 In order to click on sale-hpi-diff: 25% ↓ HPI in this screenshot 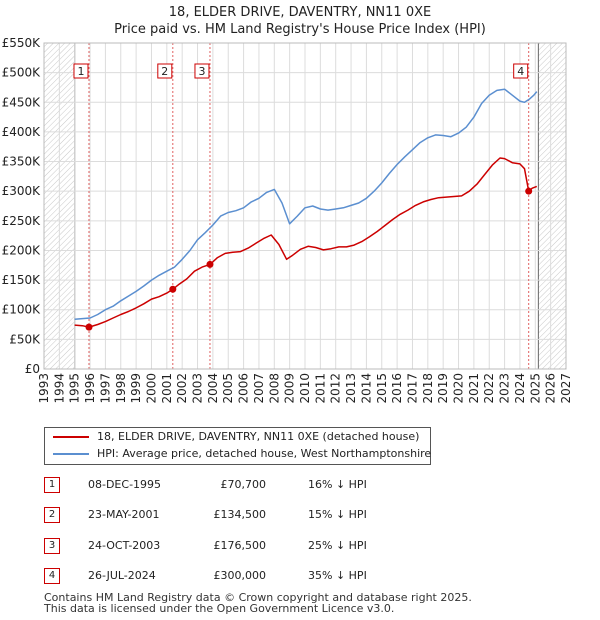, I will do `click(337, 545)`.